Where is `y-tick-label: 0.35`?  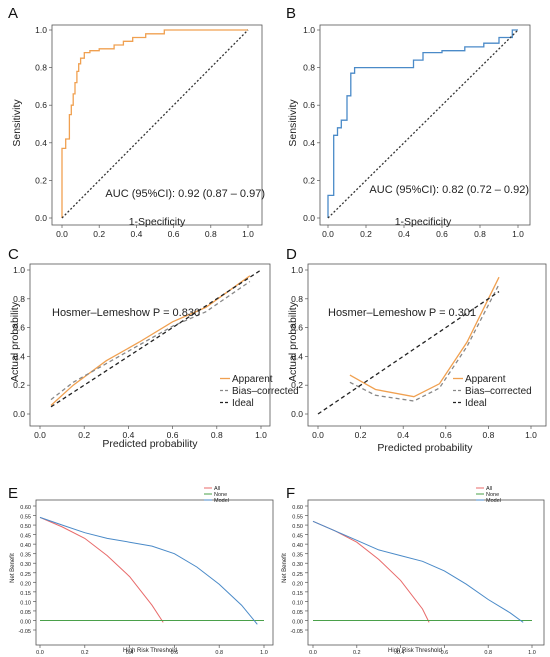 y-tick-label: 0.35 is located at coordinates (297, 556).